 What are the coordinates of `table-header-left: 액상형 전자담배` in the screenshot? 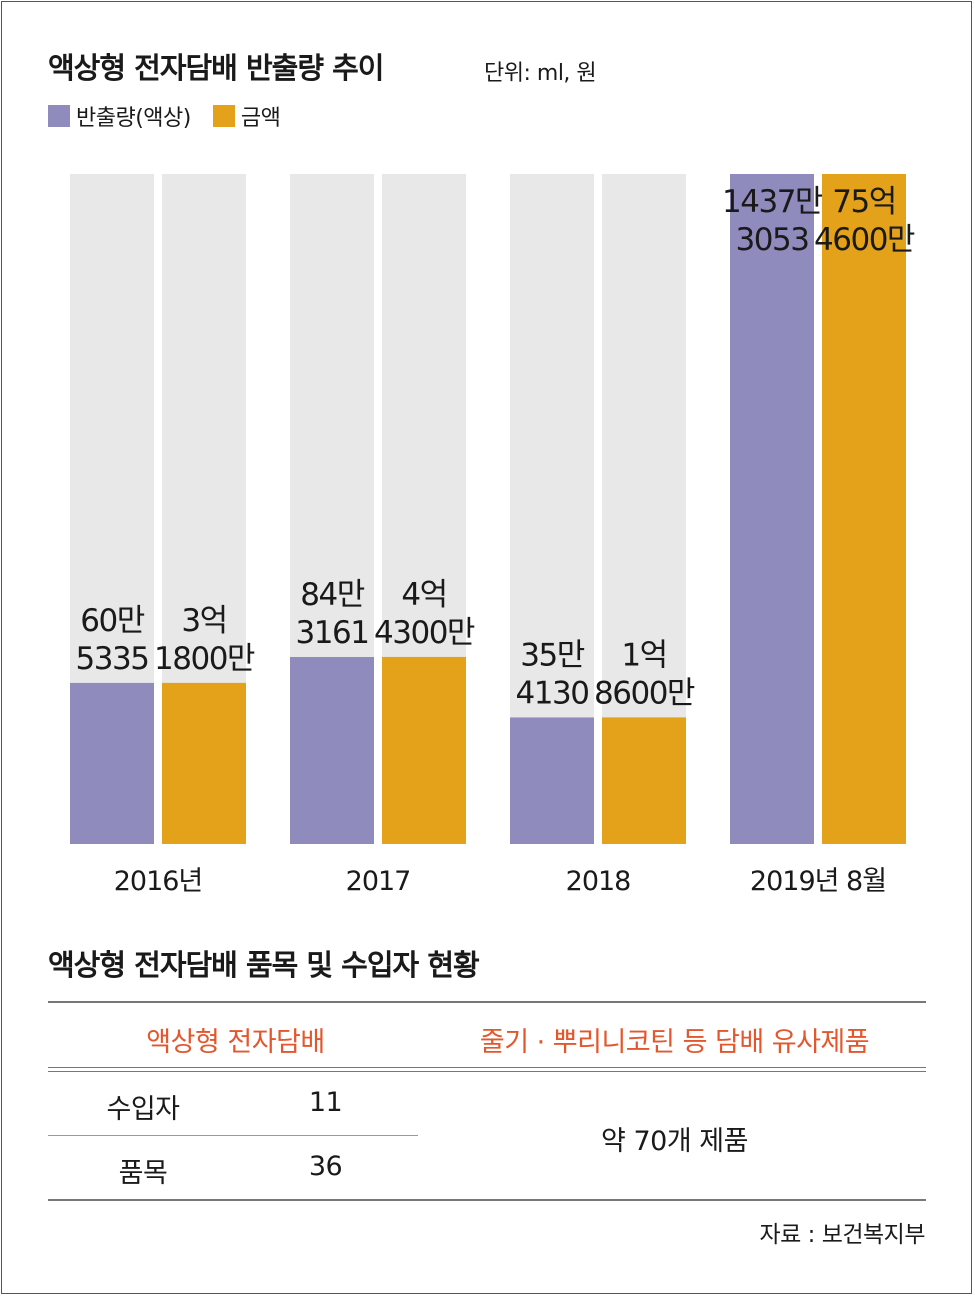 It's located at (235, 1042).